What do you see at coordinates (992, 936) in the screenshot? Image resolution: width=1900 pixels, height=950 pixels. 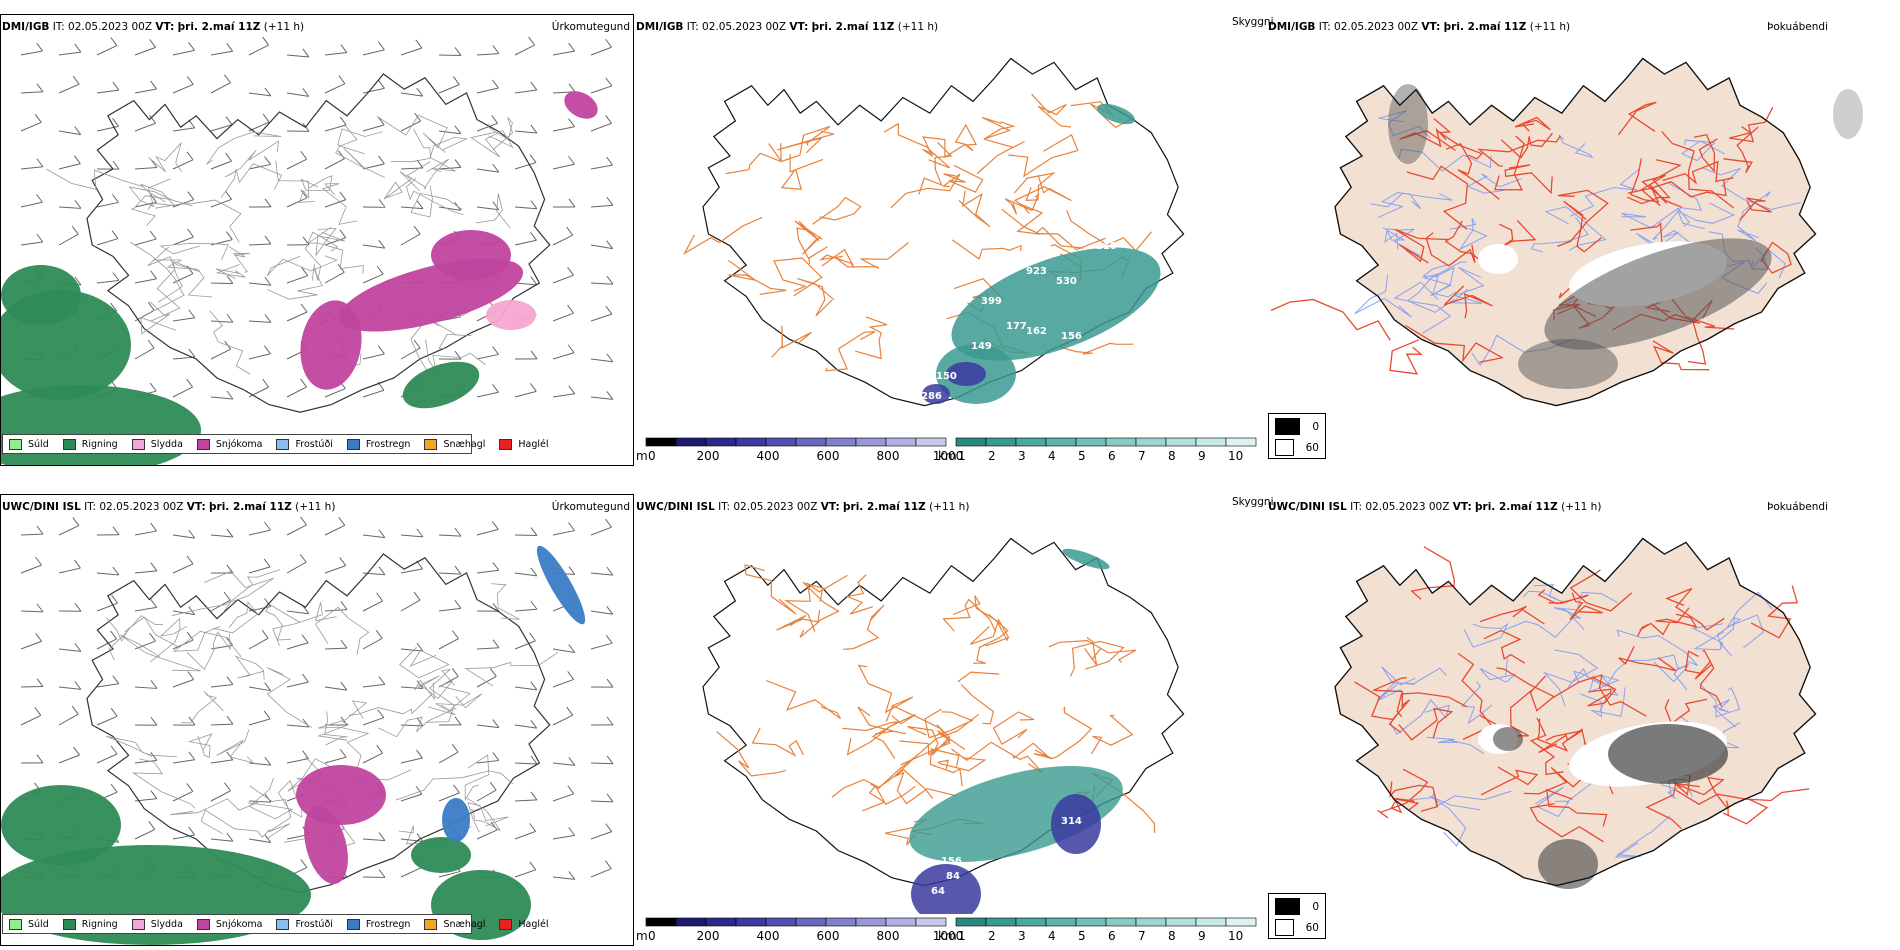 I see `colorbar-tick: 2` at bounding box center [992, 936].